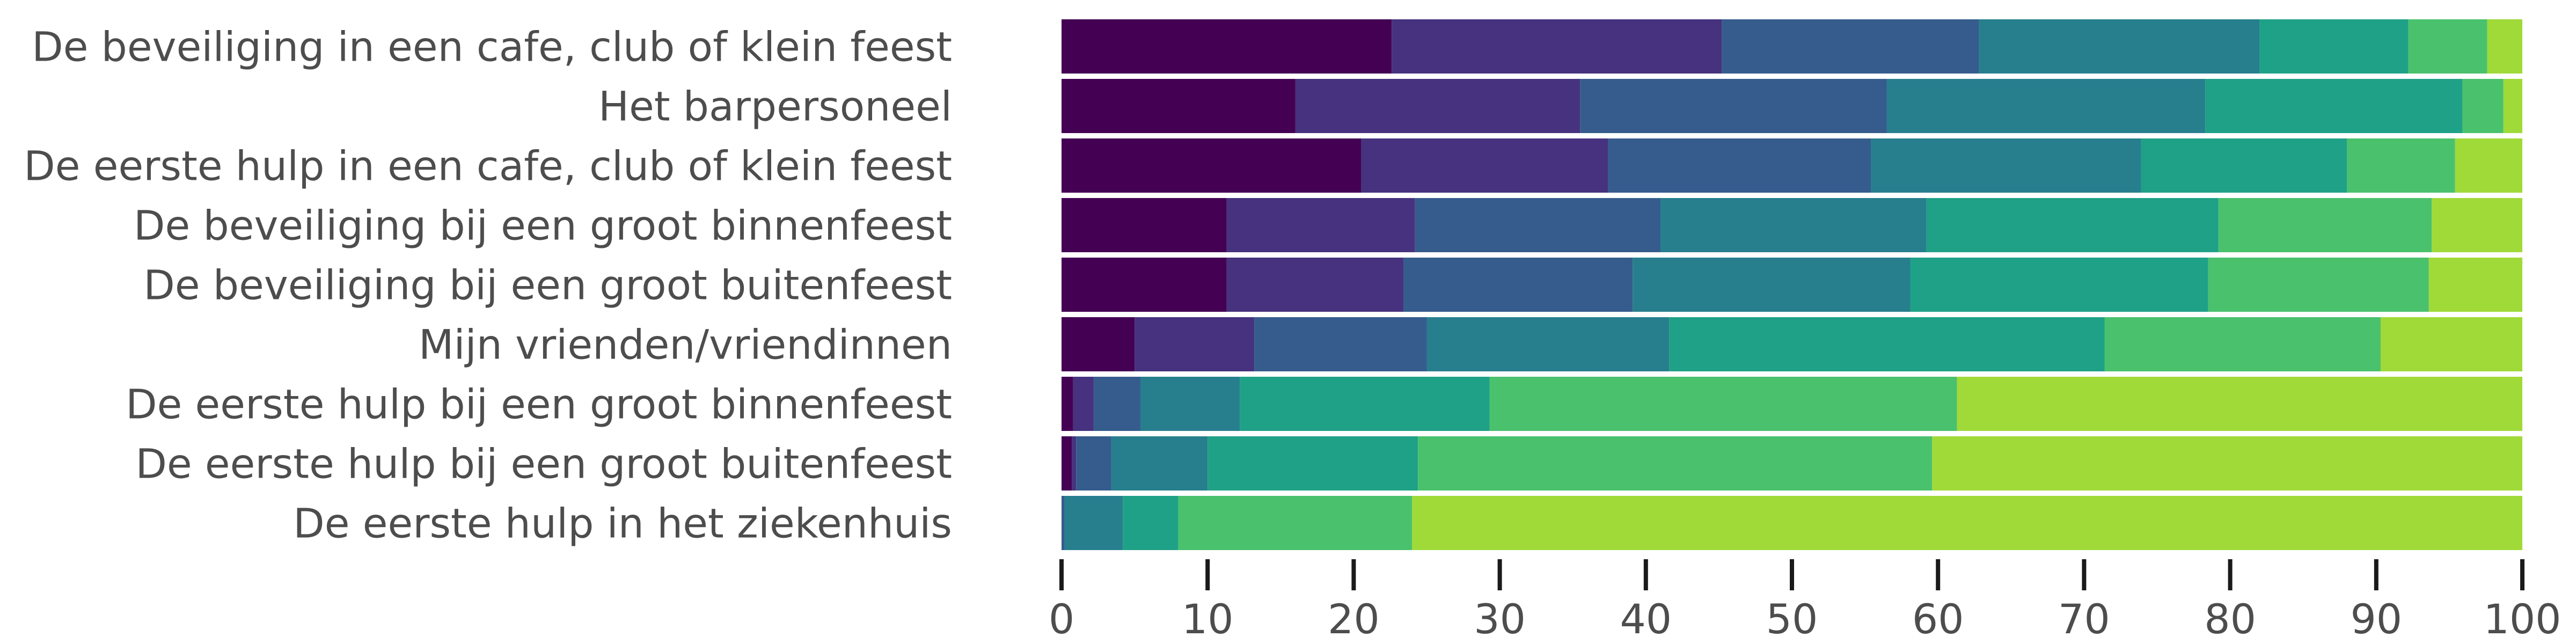  What do you see at coordinates (775, 106) in the screenshot?
I see `category-label: Het barpersoneel` at bounding box center [775, 106].